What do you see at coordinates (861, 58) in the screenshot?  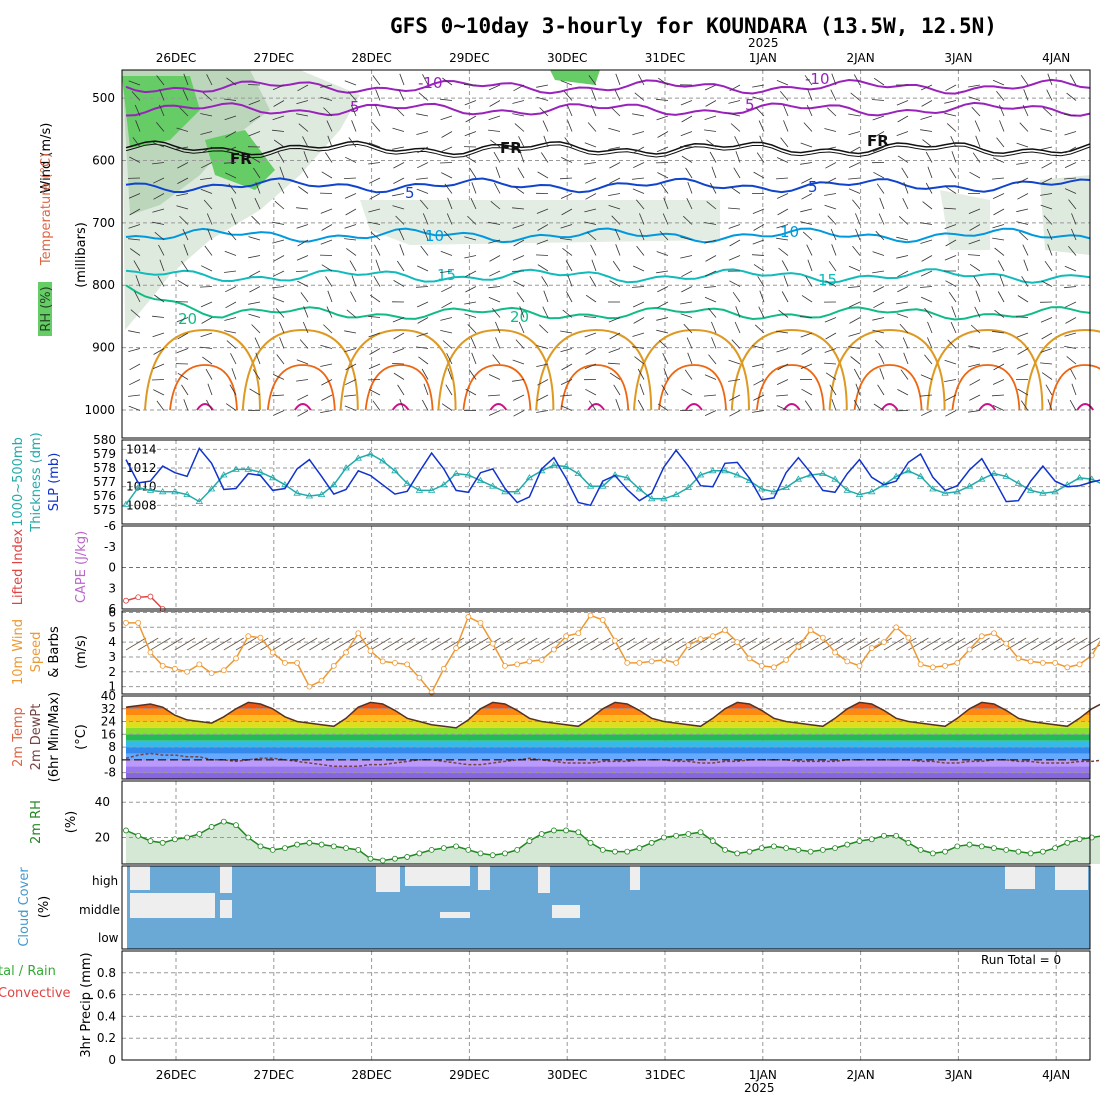 I see `date-label-top: 2JAN` at bounding box center [861, 58].